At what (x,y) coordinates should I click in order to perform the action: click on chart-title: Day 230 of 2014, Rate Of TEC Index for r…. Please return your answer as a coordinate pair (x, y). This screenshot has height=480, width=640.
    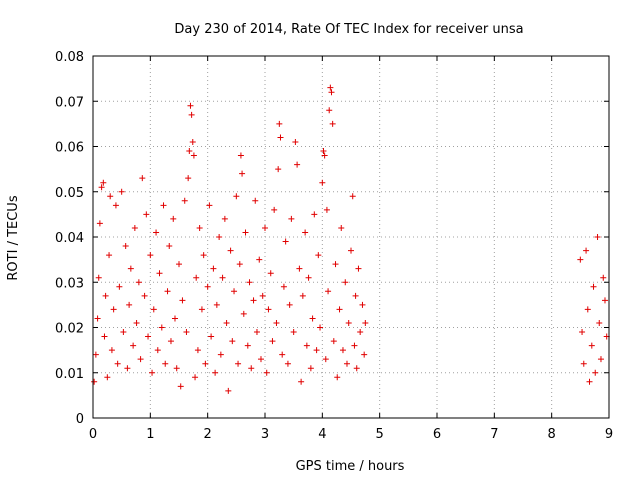
    Looking at the image, I should click on (348, 29).